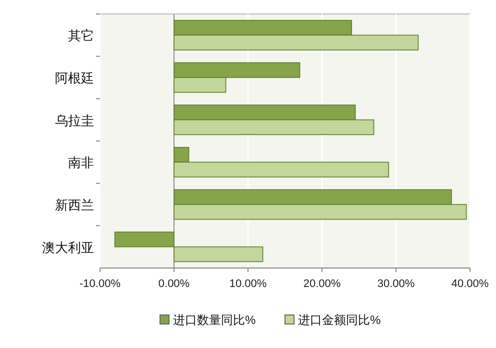 The image size is (496, 348). Describe the element at coordinates (248, 284) in the screenshot. I see `x-tick-label: 10.00%` at that location.